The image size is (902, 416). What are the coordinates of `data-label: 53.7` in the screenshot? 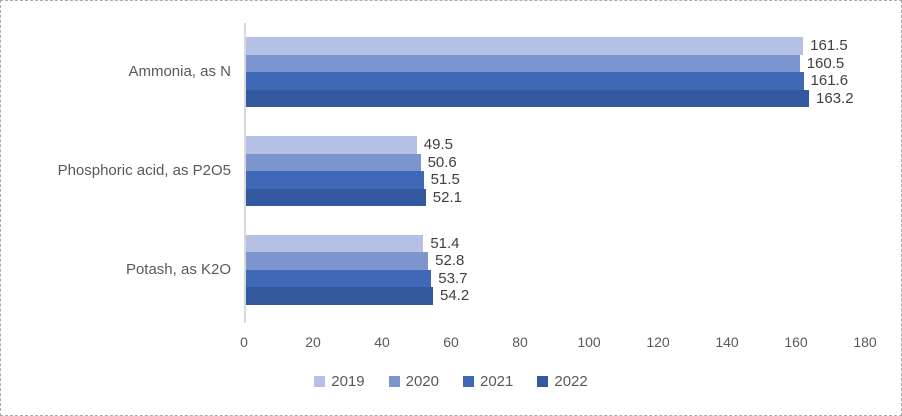 It's located at (453, 278).